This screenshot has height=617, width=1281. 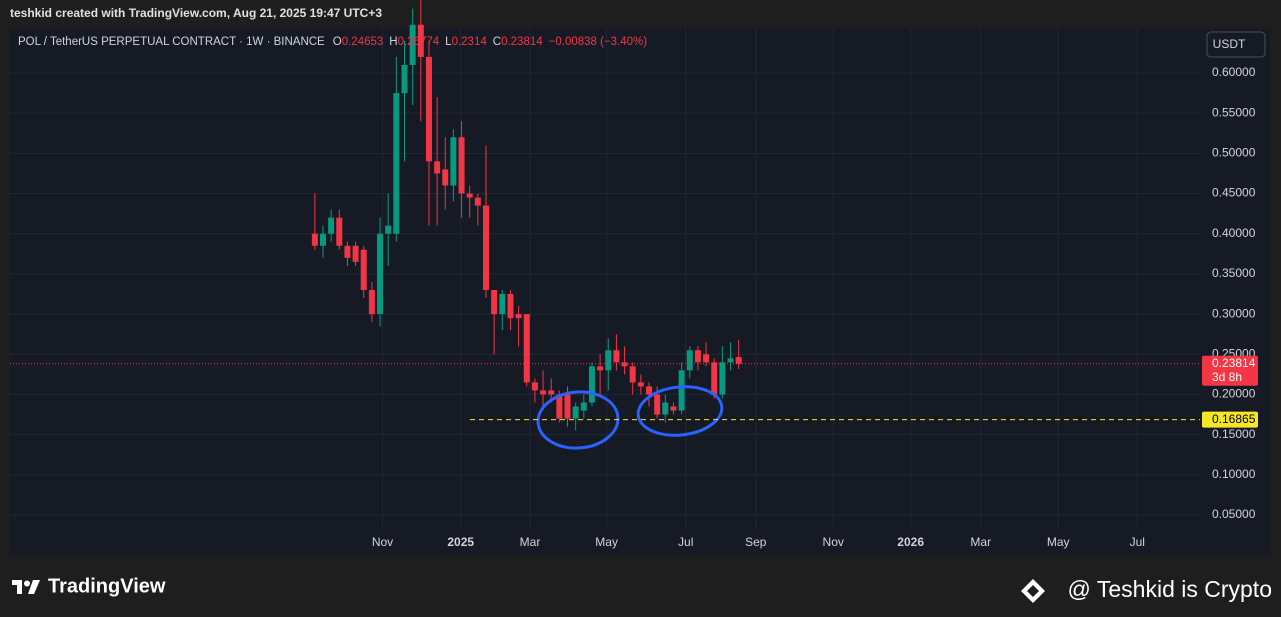 I want to click on signature-icon, so click(x=1033, y=591).